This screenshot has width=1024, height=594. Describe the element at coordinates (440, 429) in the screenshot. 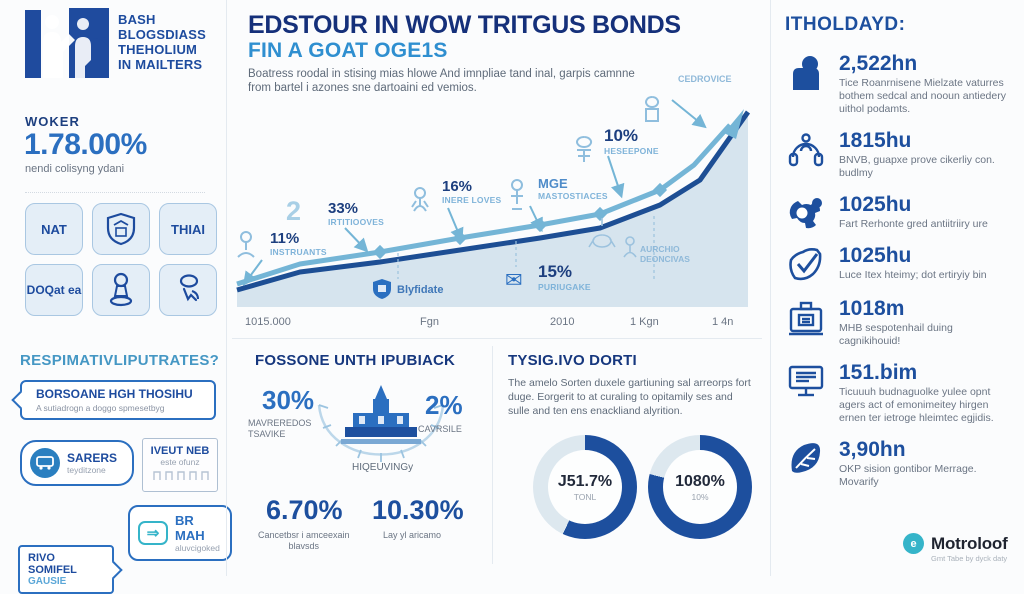

I see `fossone-right-caption: CAVRSILE` at that location.